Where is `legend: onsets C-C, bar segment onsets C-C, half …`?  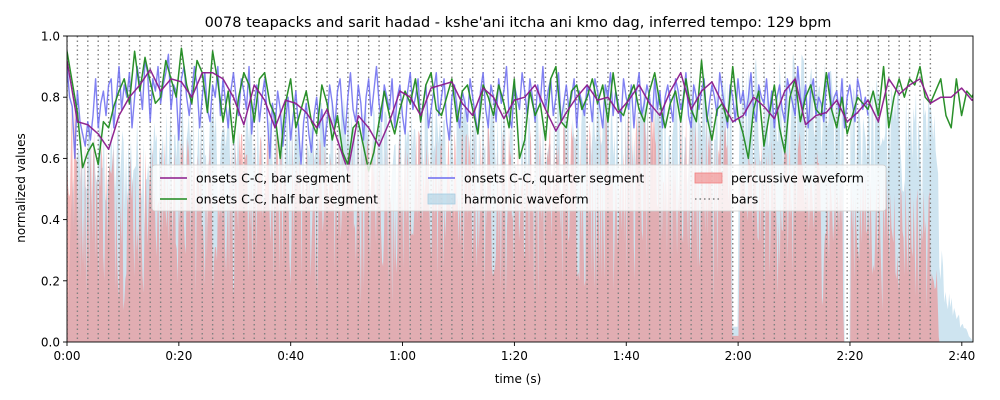 legend: onsets C-C, bar segment onsets C-C, half … is located at coordinates (519, 188).